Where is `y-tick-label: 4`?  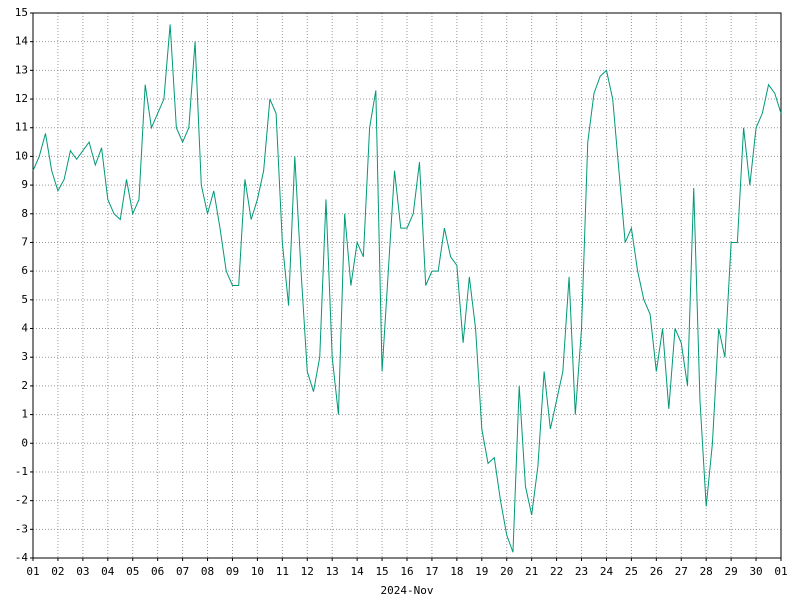 y-tick-label: 4 is located at coordinates (24, 328).